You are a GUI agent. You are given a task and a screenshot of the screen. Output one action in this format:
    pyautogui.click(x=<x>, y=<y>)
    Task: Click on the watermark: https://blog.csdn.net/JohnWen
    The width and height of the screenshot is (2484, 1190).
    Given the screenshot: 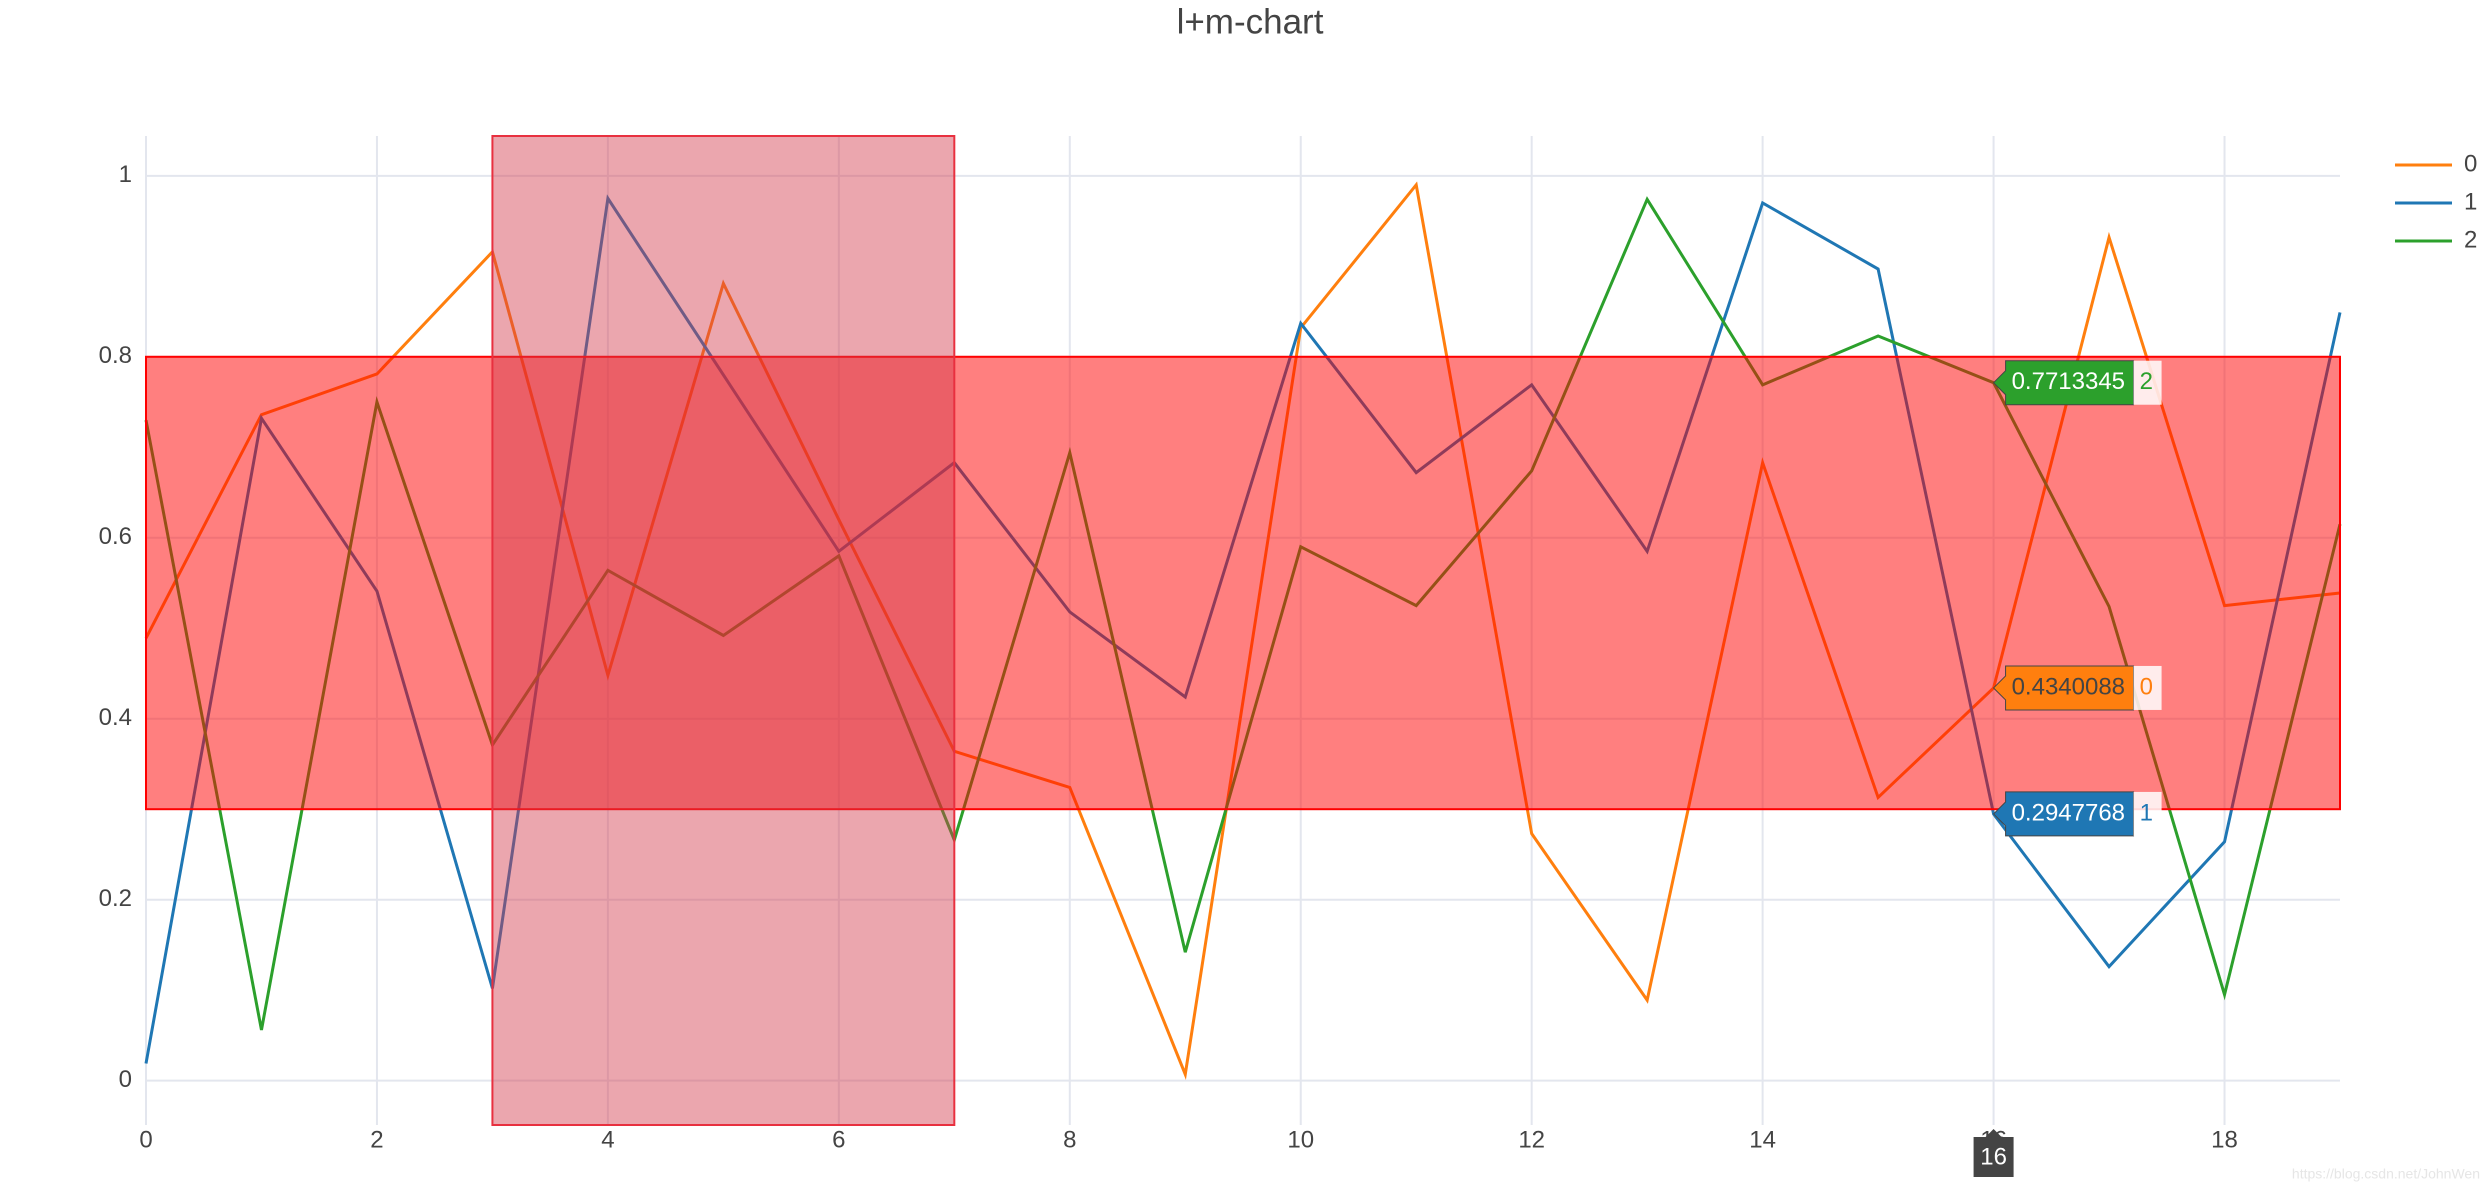 What is the action you would take?
    pyautogui.click(x=2386, y=1174)
    